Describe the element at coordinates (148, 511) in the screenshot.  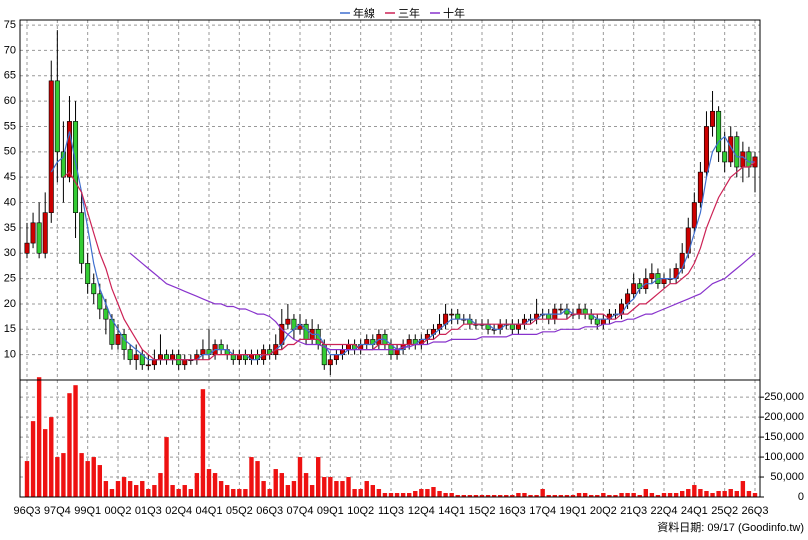
I see `x-tick-label: 01Q3` at that location.